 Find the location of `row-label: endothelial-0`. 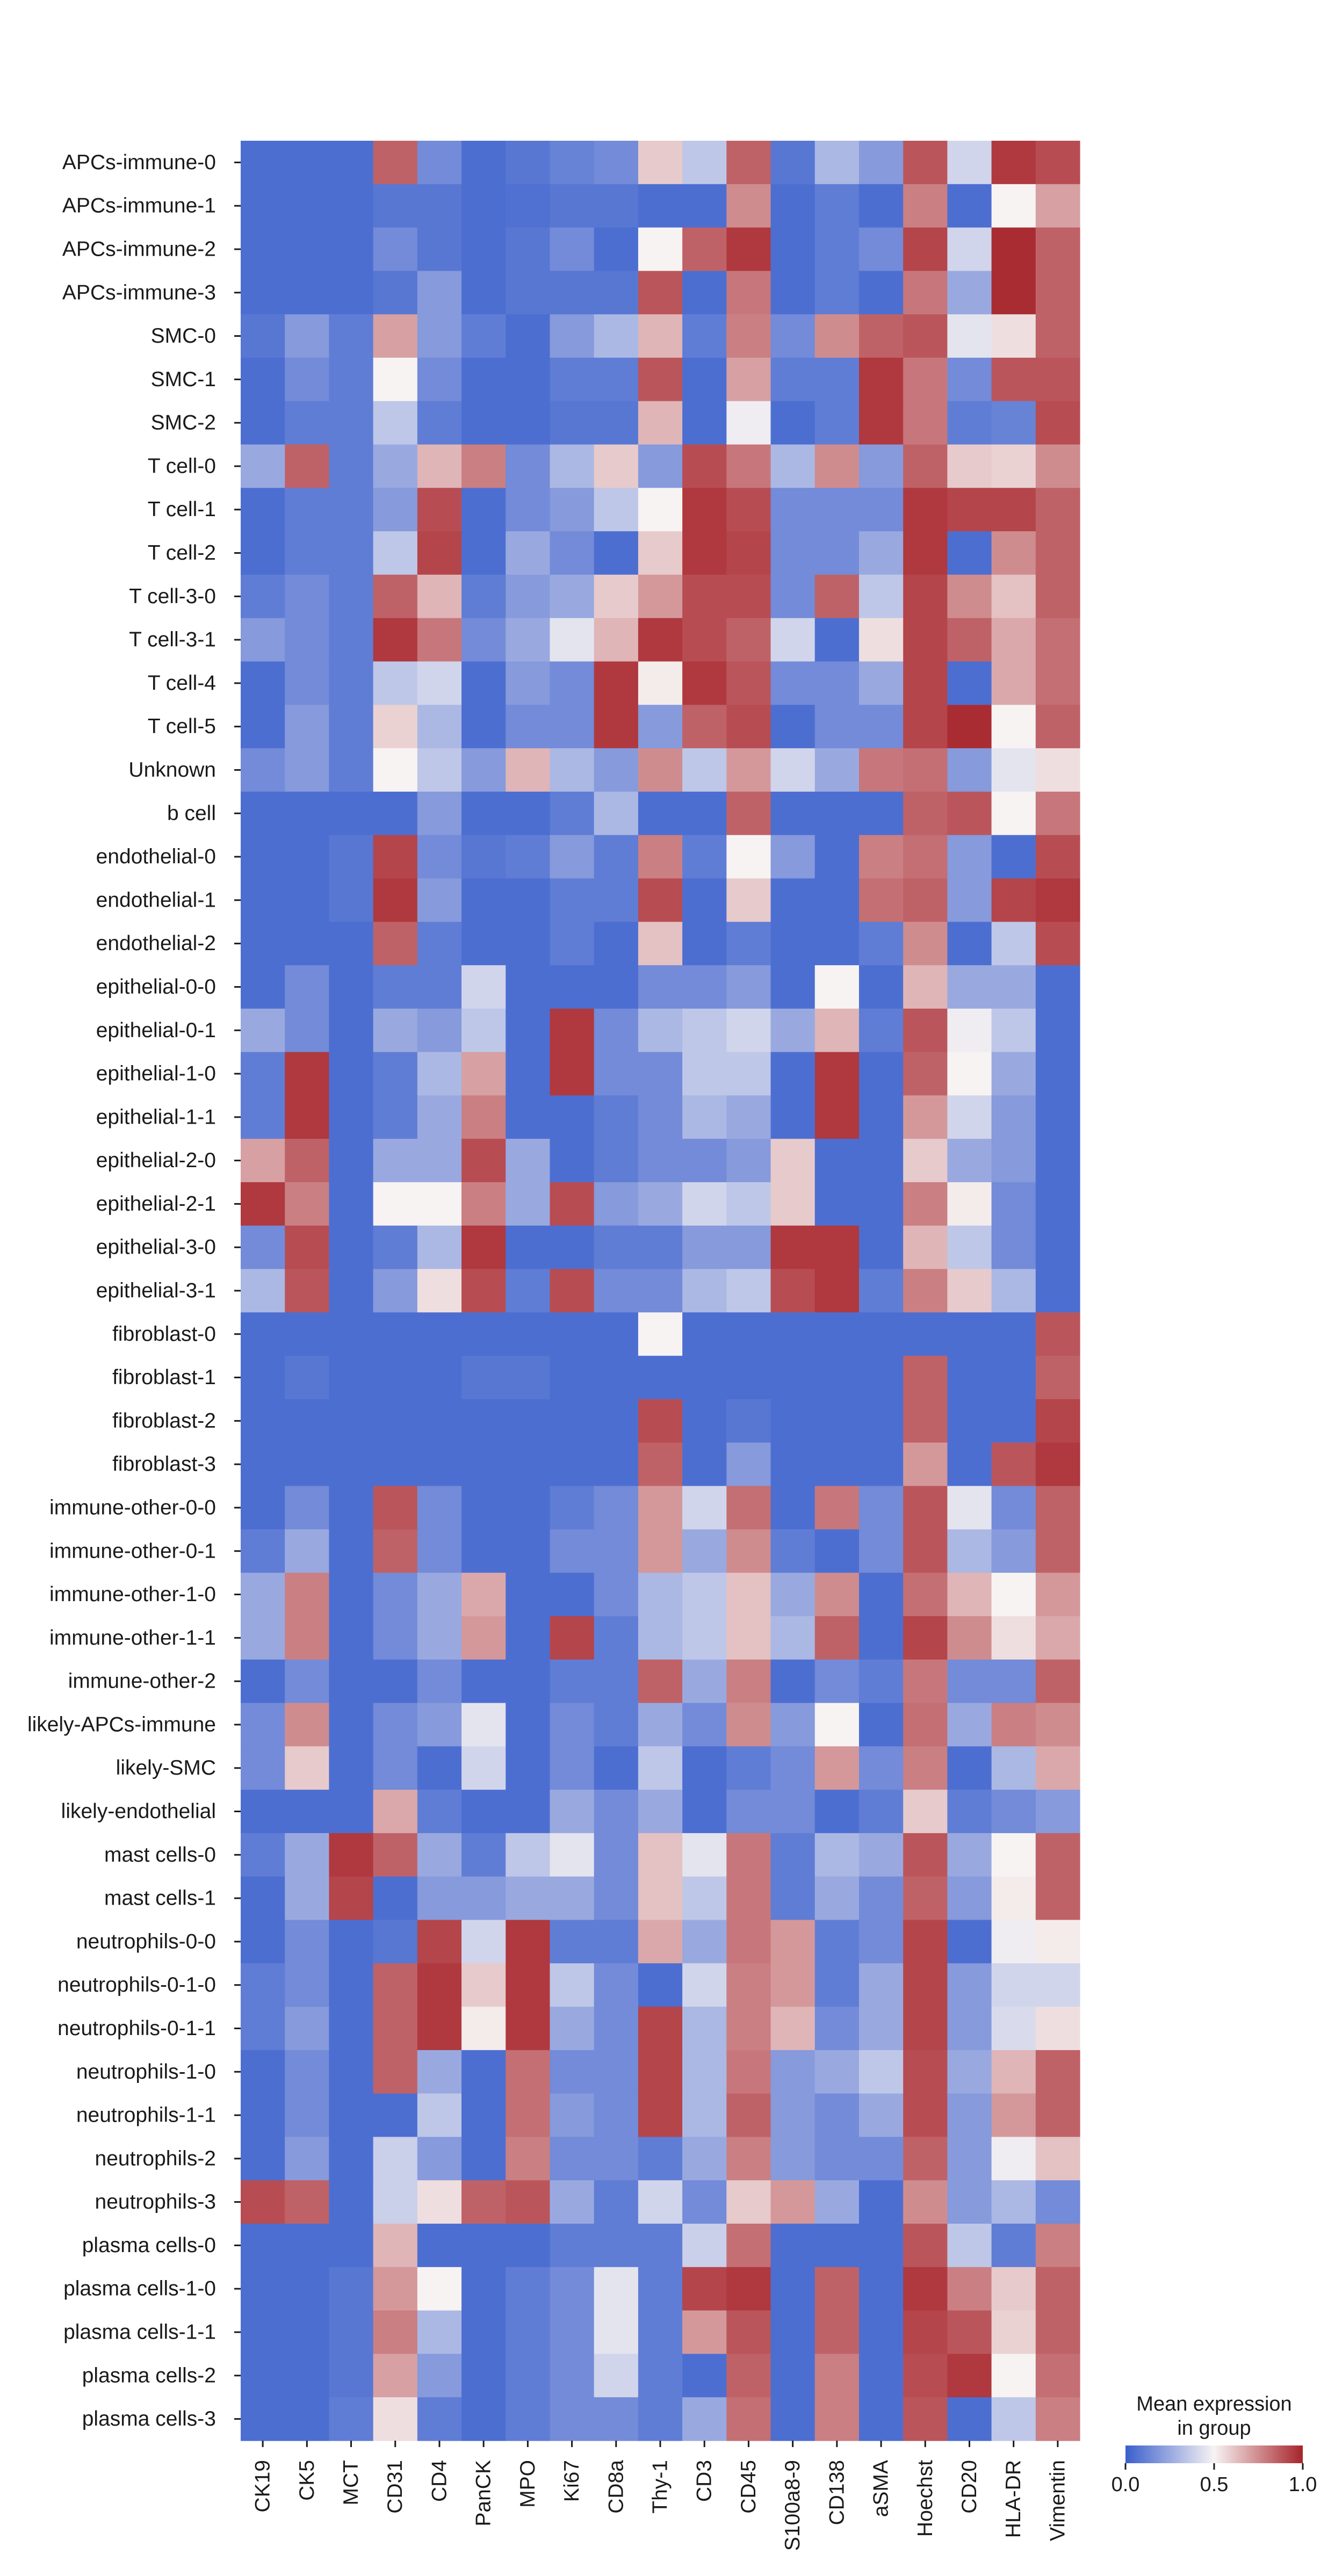

row-label: endothelial-0 is located at coordinates (156, 857).